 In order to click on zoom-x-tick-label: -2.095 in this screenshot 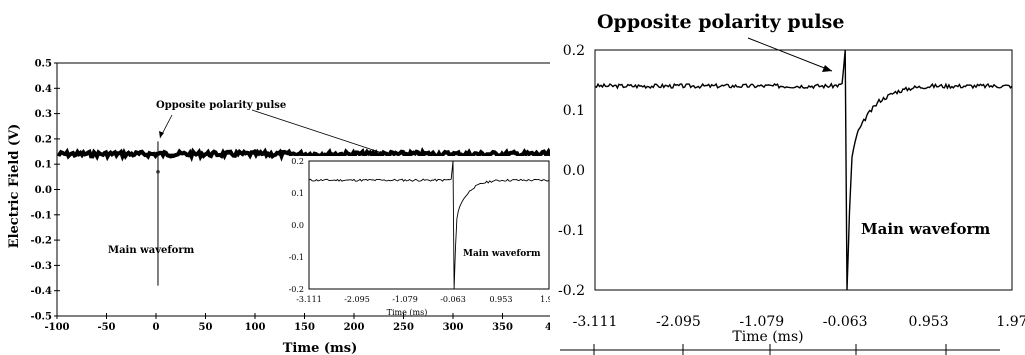, I will do `click(678, 322)`.